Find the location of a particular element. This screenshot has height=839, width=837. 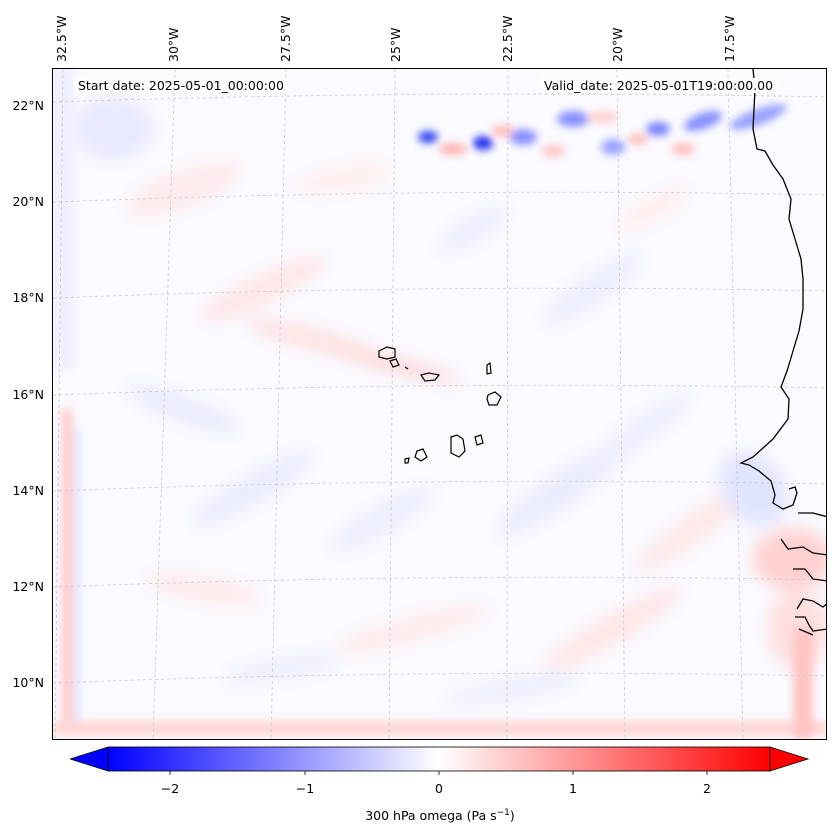

colorbar-ticks is located at coordinates (438, 773).